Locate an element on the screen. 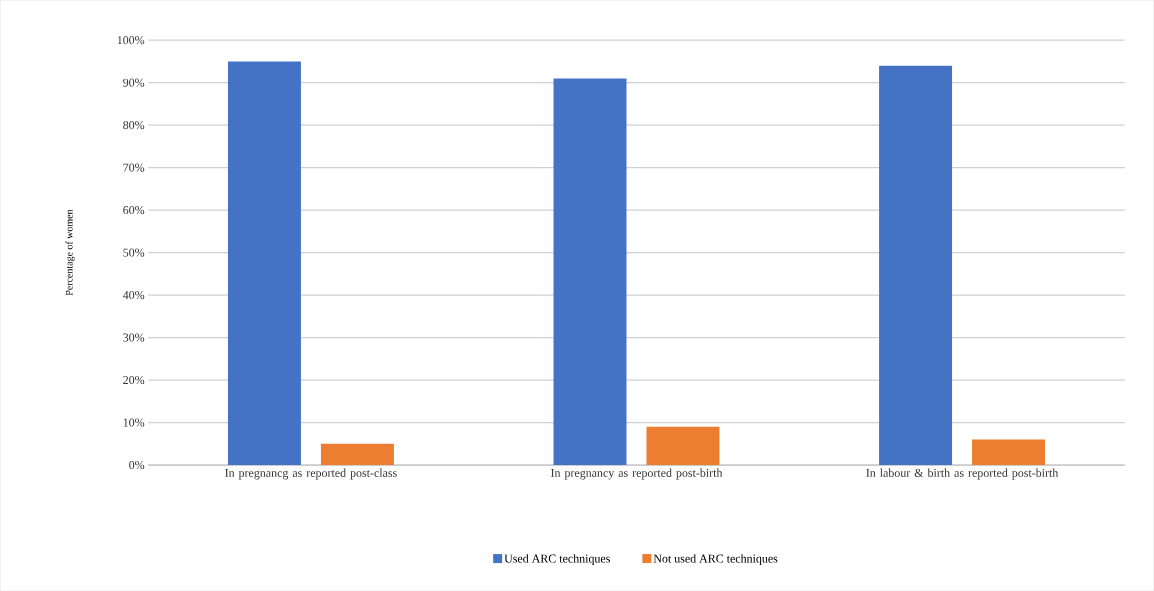 The image size is (1154, 591). y-tick-label: 60% is located at coordinates (134, 210).